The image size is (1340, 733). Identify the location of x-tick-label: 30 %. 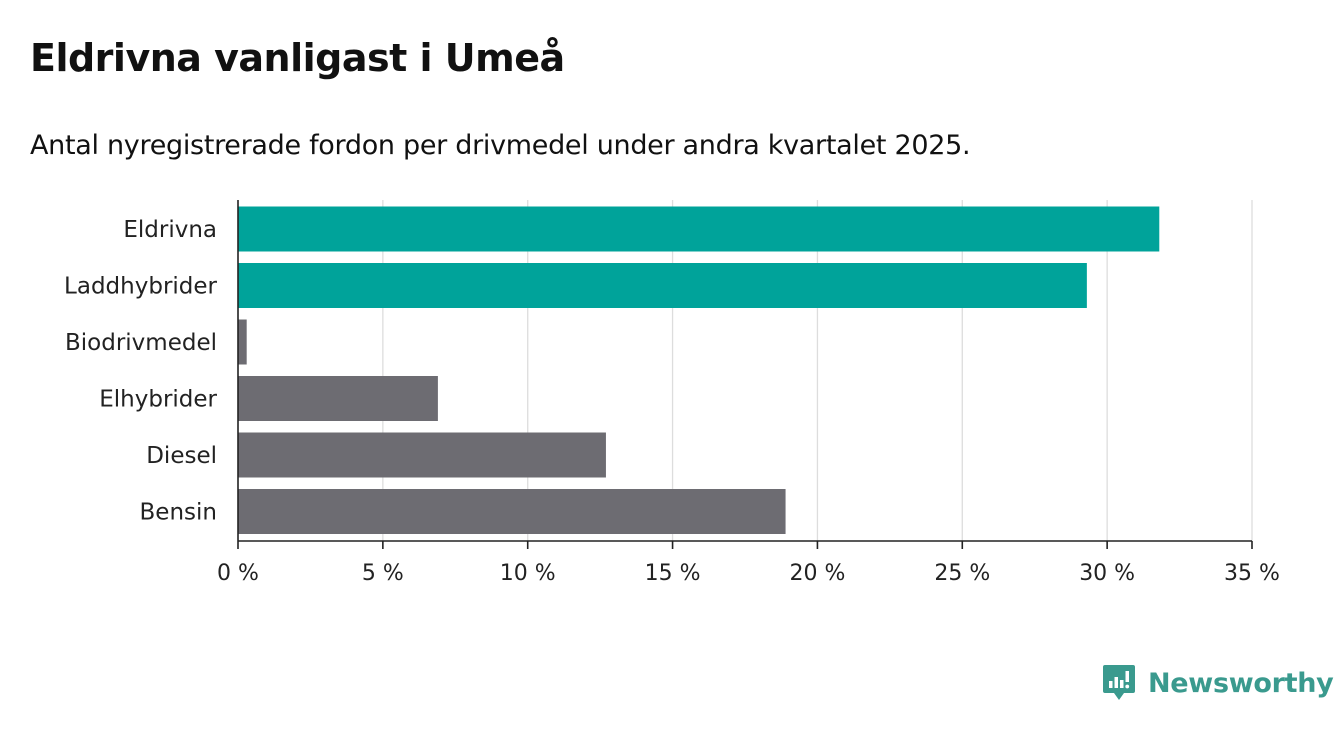
(1107, 573).